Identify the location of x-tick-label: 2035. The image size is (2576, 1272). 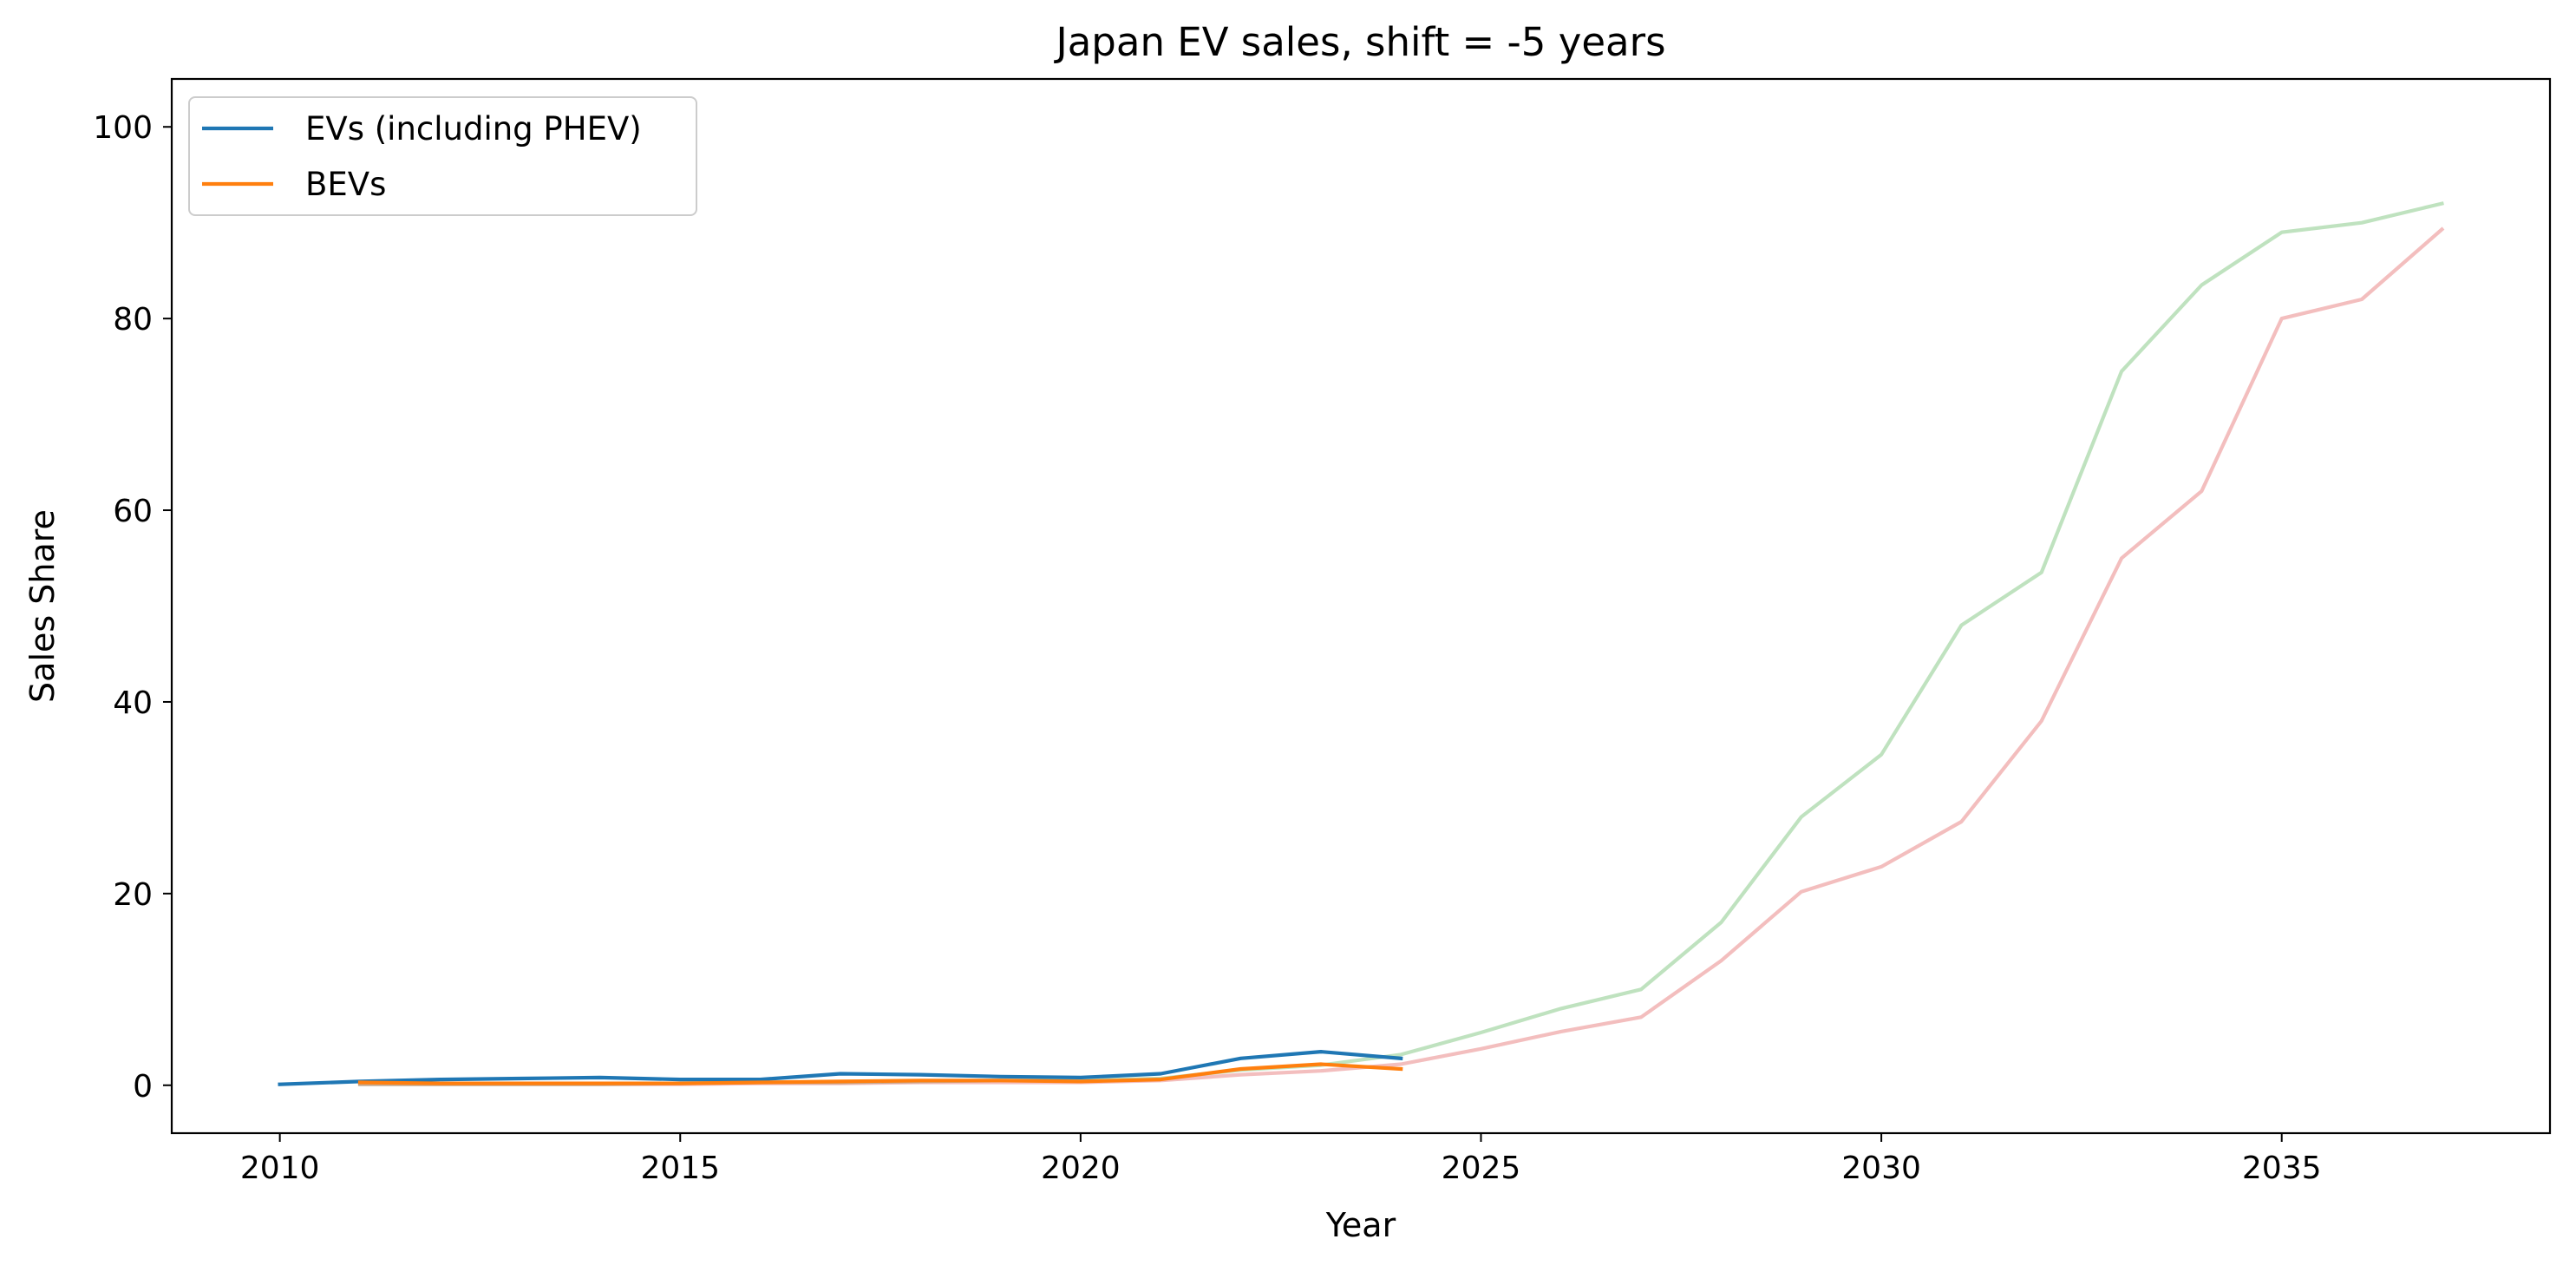
(2282, 1168).